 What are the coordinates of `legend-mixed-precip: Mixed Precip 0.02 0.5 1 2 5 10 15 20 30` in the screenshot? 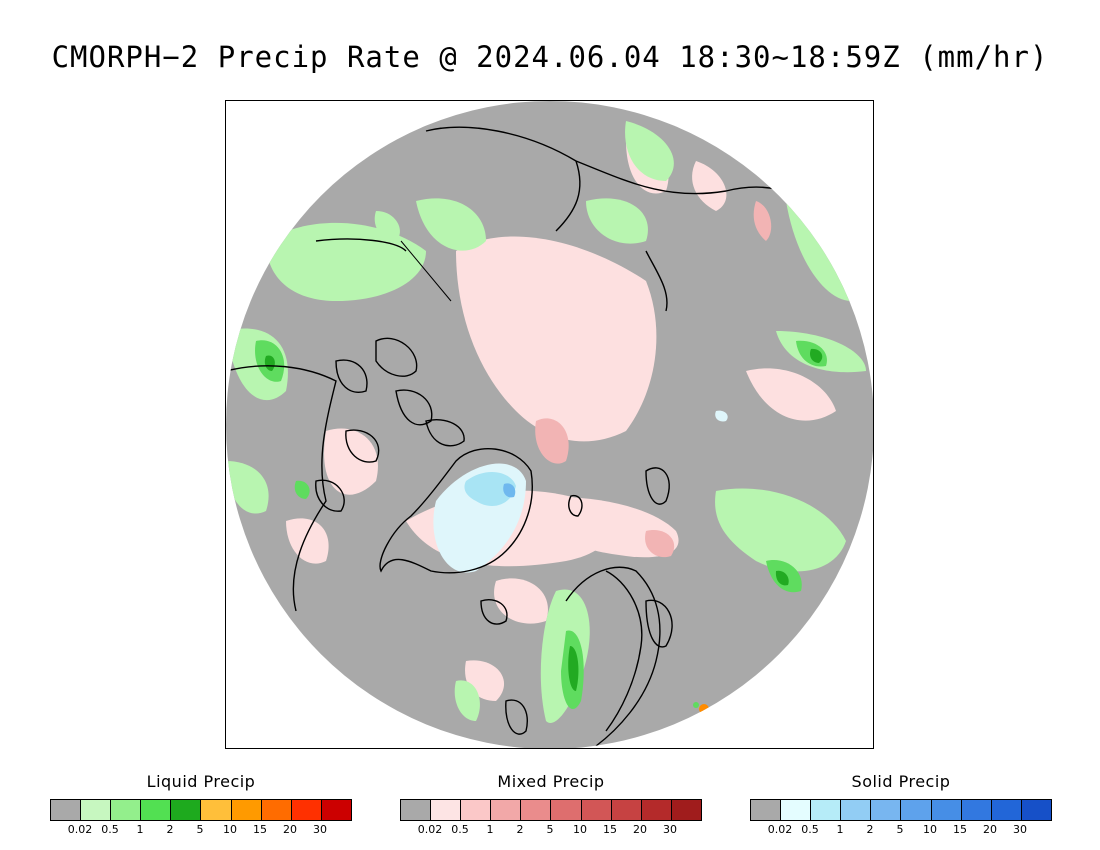 It's located at (551, 804).